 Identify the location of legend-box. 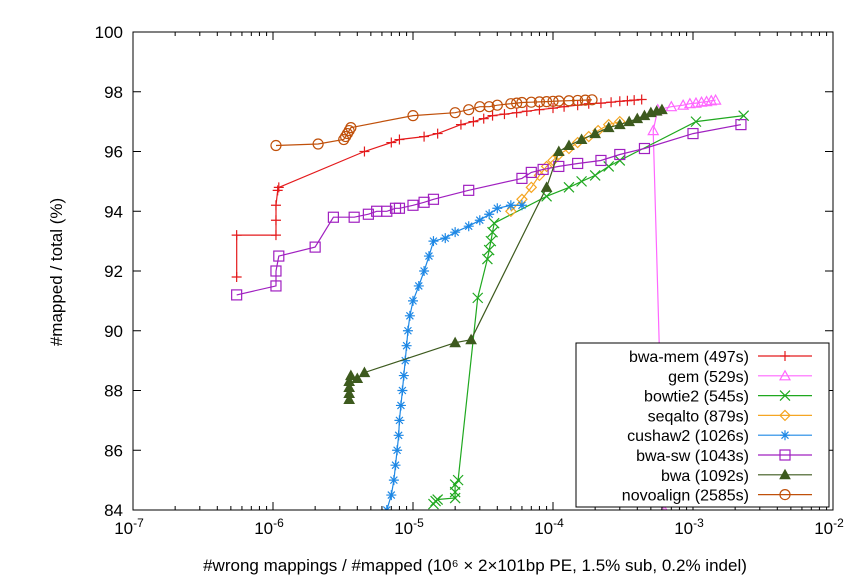
(702, 425).